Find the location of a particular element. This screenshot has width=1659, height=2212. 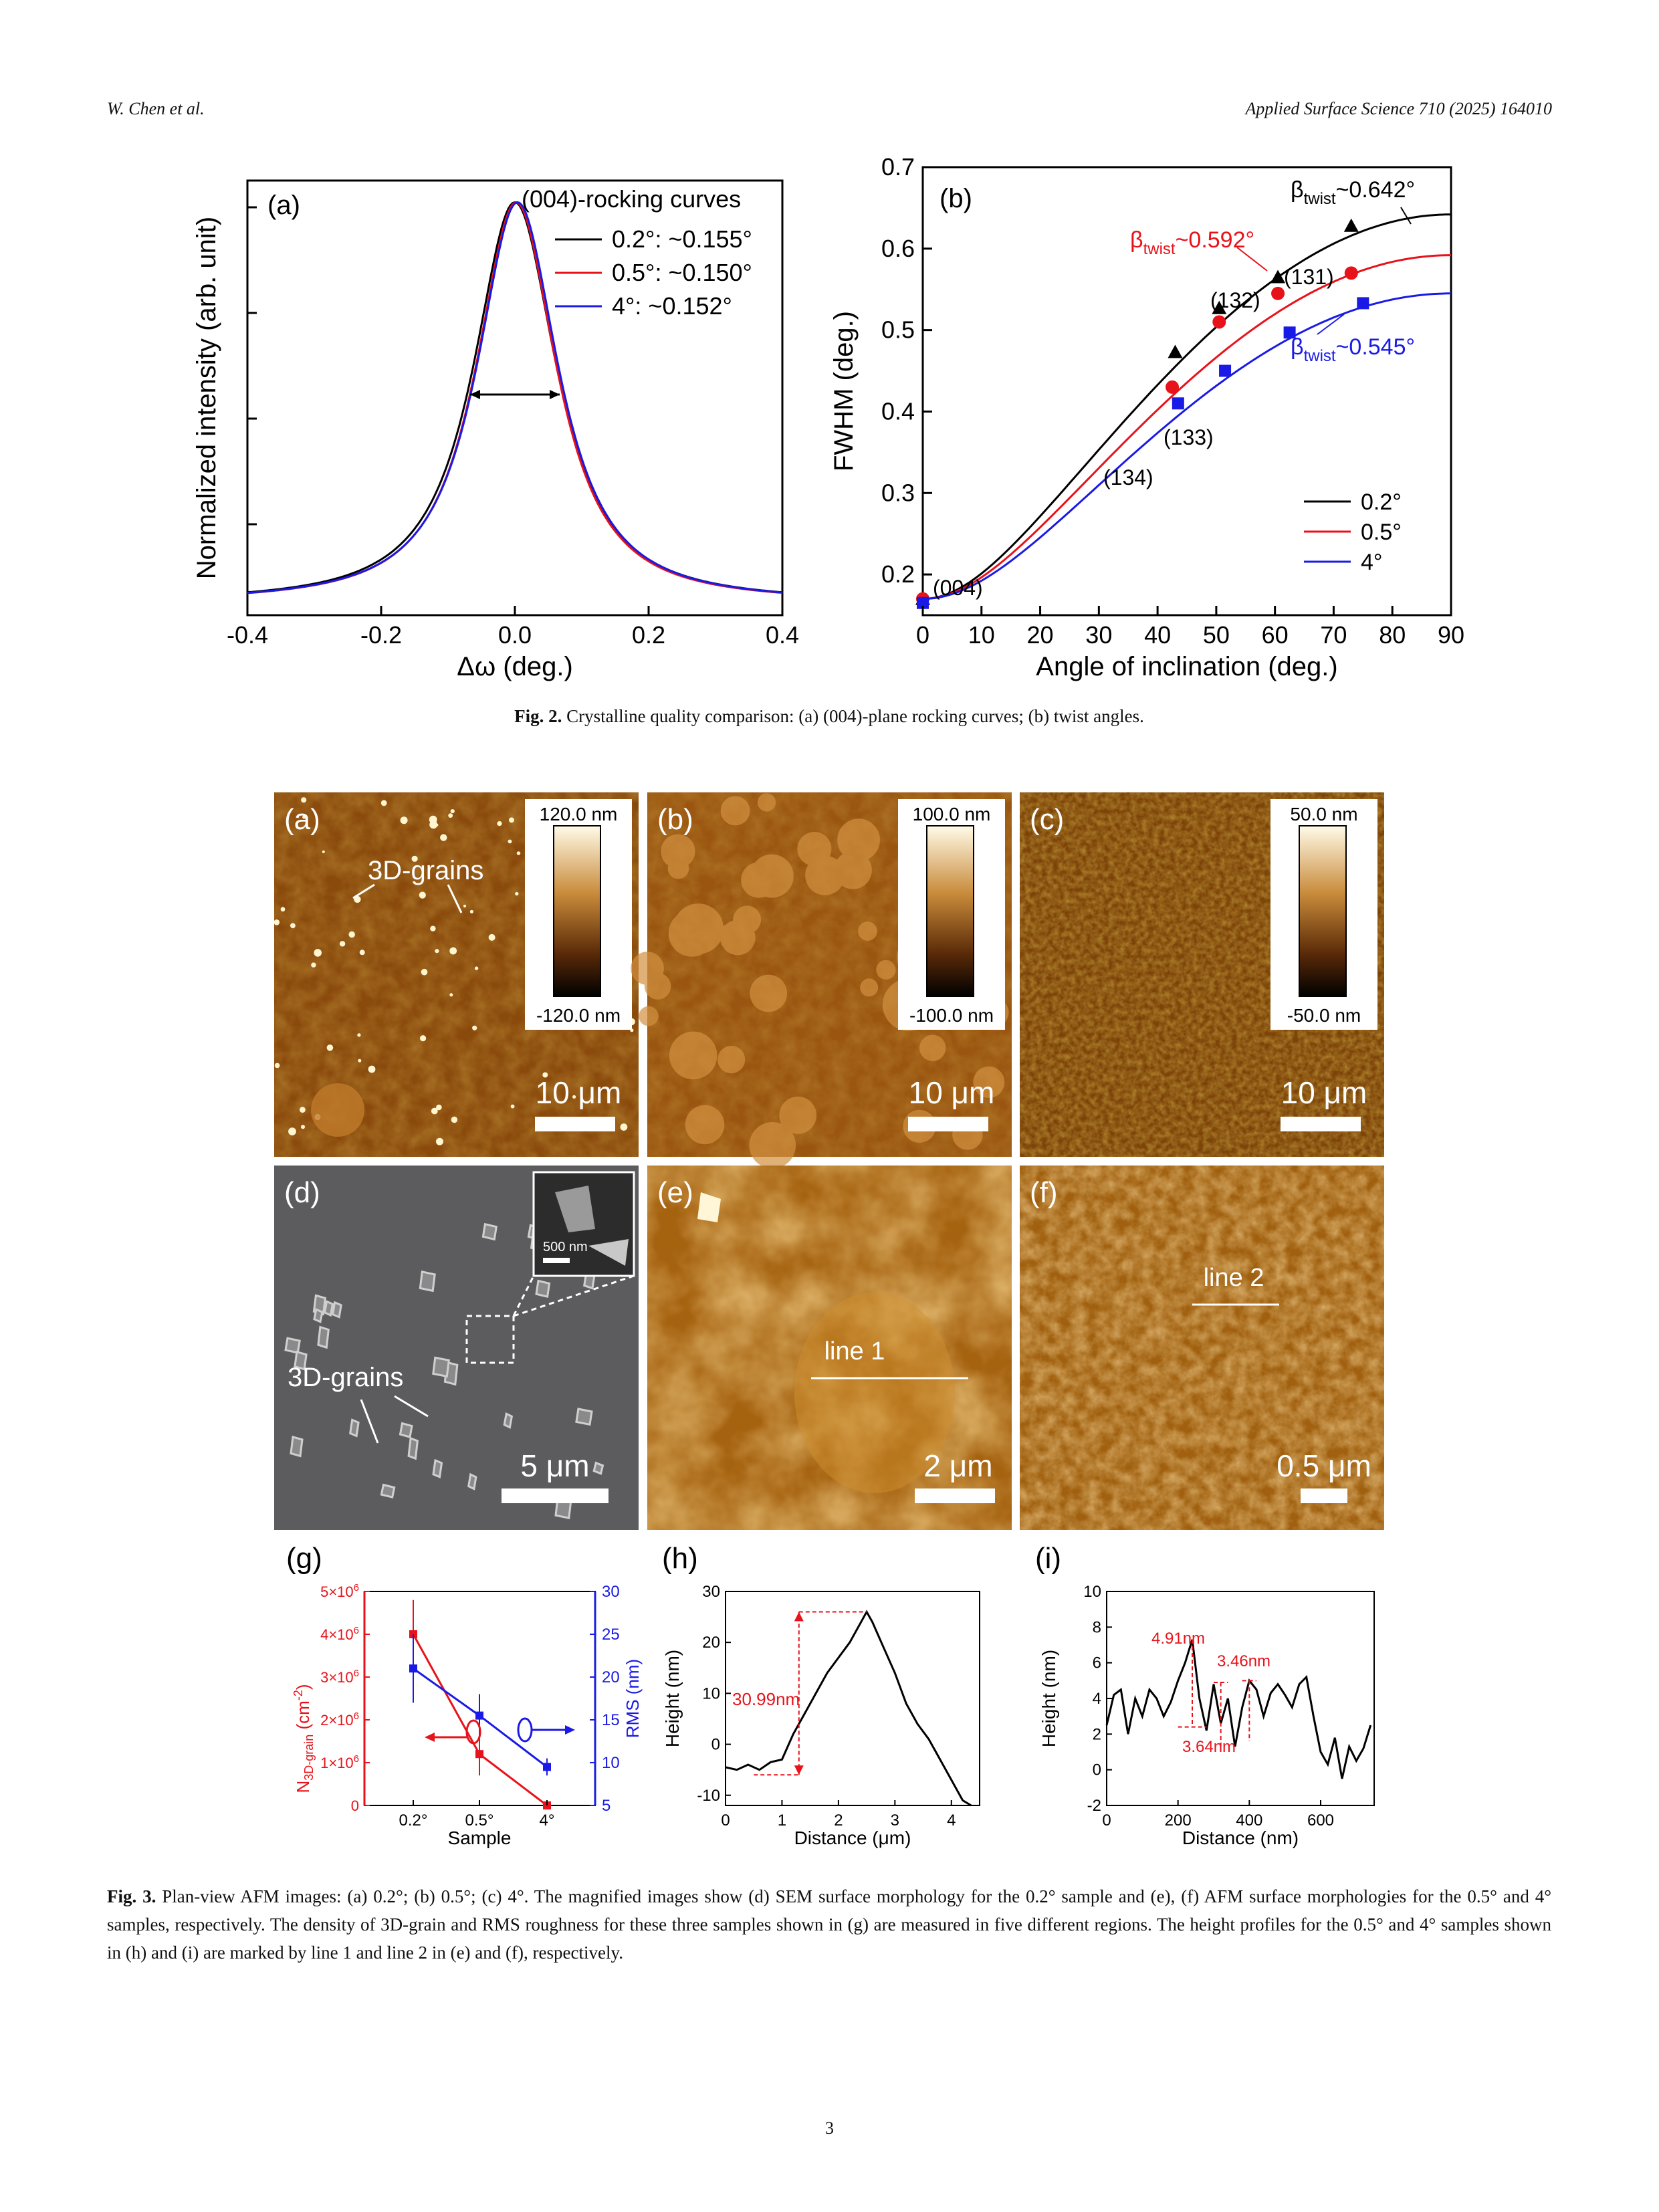

fig3h-ytick-label-1: 0 is located at coordinates (715, 1745).